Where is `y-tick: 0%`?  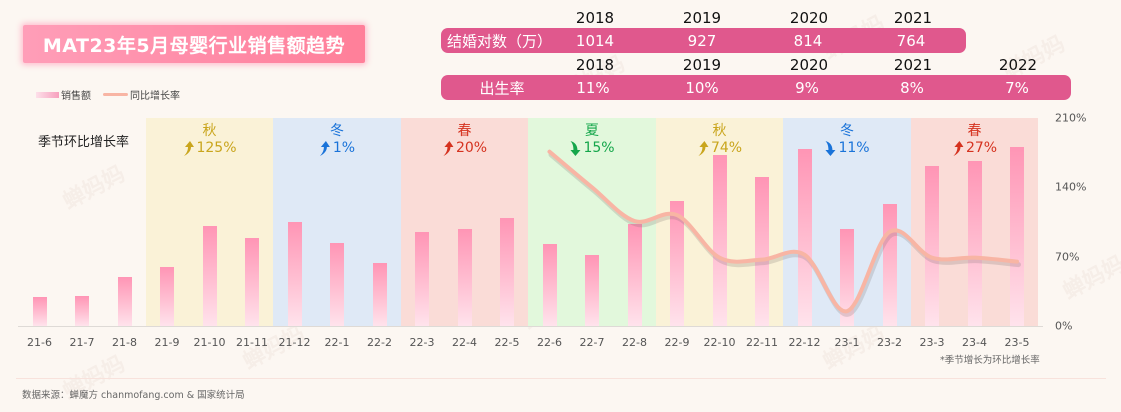 y-tick: 0% is located at coordinates (1064, 326).